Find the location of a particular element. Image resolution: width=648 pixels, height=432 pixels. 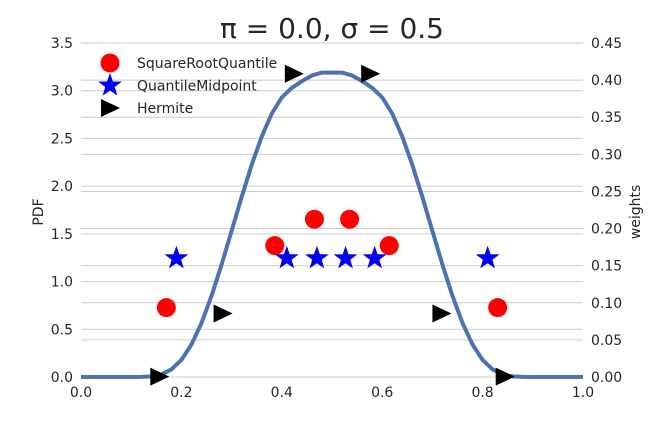

x-tick-label: 0.6 is located at coordinates (382, 393).